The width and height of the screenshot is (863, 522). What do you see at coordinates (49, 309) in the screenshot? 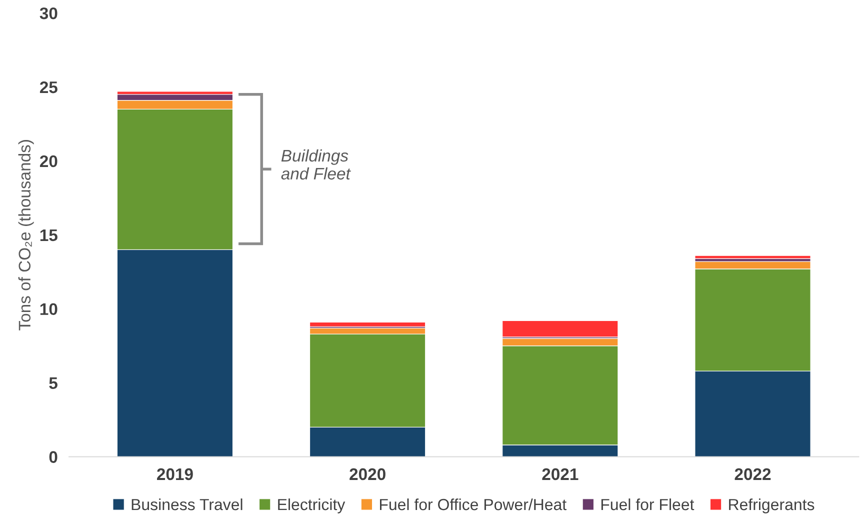
I see `y-tick-label: 10` at bounding box center [49, 309].